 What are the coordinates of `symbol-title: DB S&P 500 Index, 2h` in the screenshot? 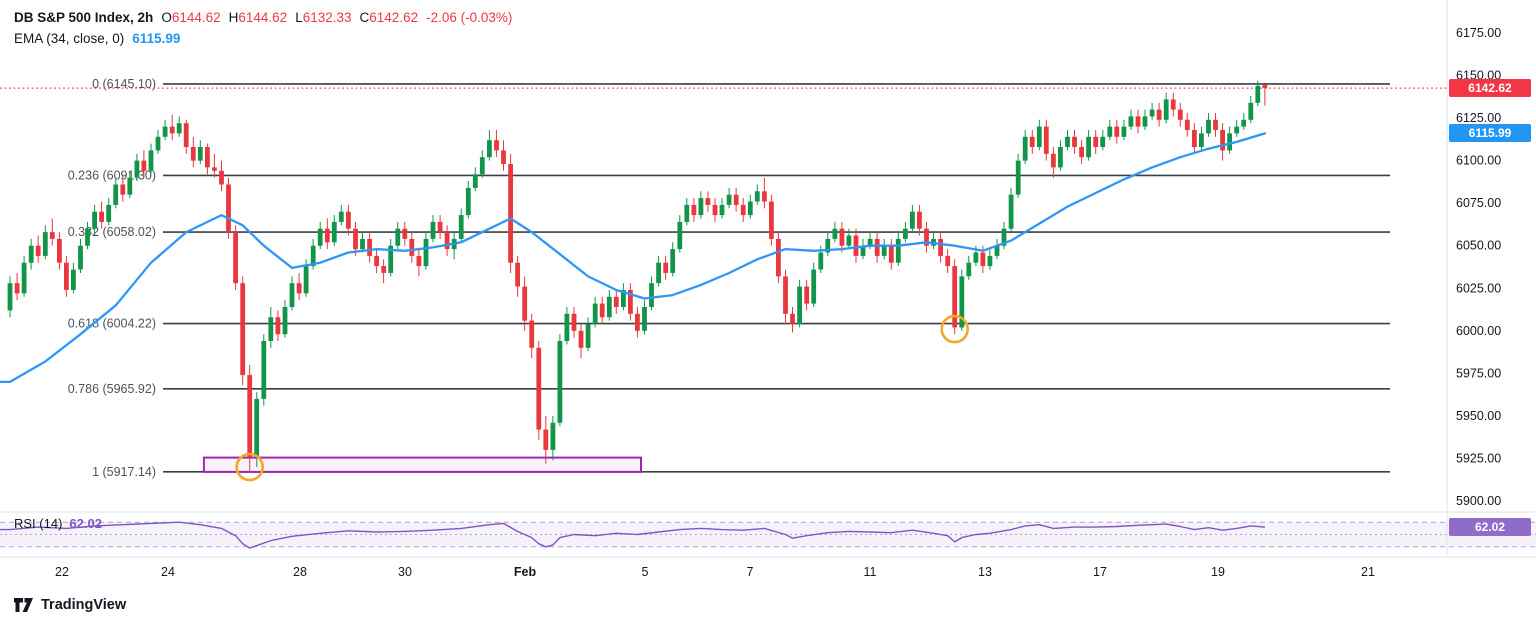 It's located at (84, 17).